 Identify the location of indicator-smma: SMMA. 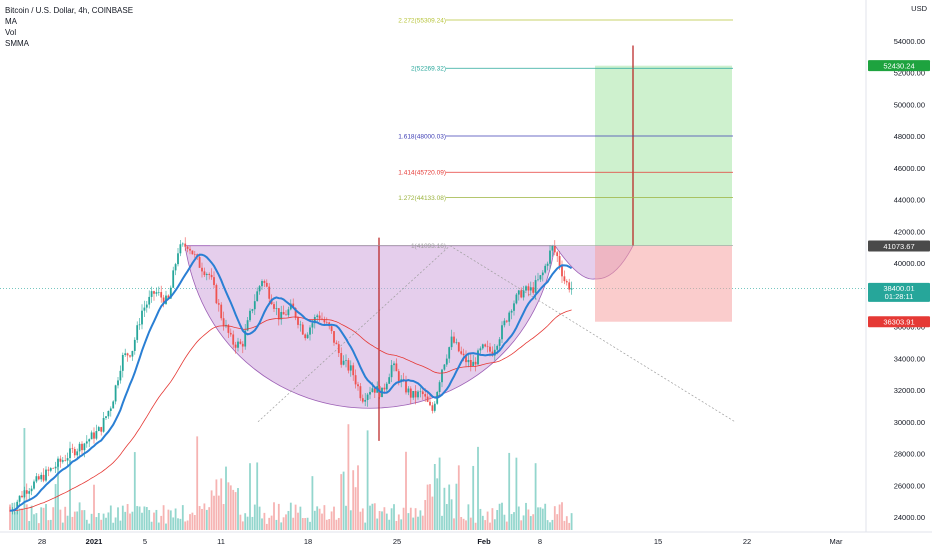
(17, 43).